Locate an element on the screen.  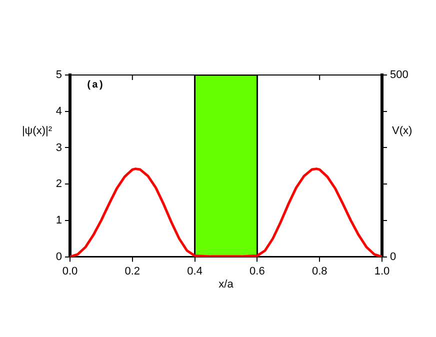
y-tick-label: 0 is located at coordinates (59, 256).